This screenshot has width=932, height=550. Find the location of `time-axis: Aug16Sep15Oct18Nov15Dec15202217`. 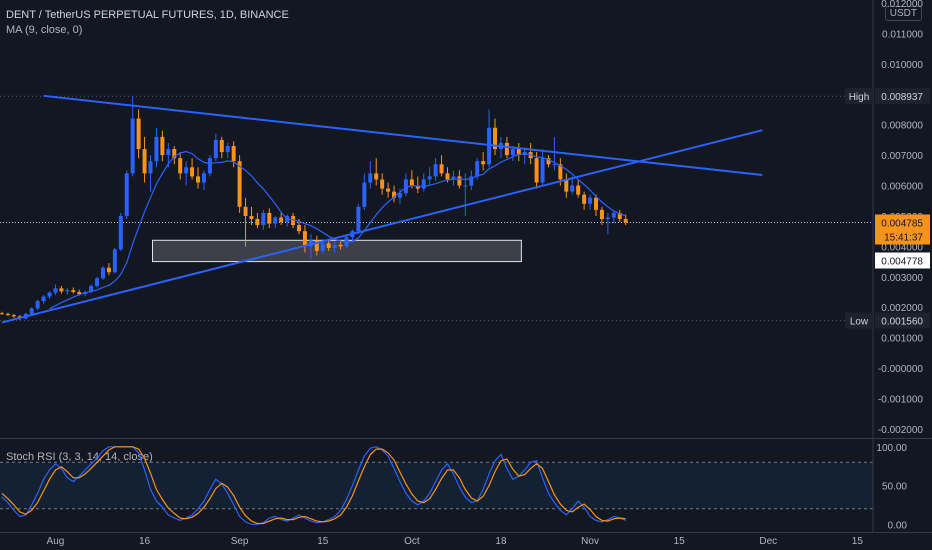

time-axis: Aug16Sep15Oct18Nov15Dec15202217 is located at coordinates (466, 539).